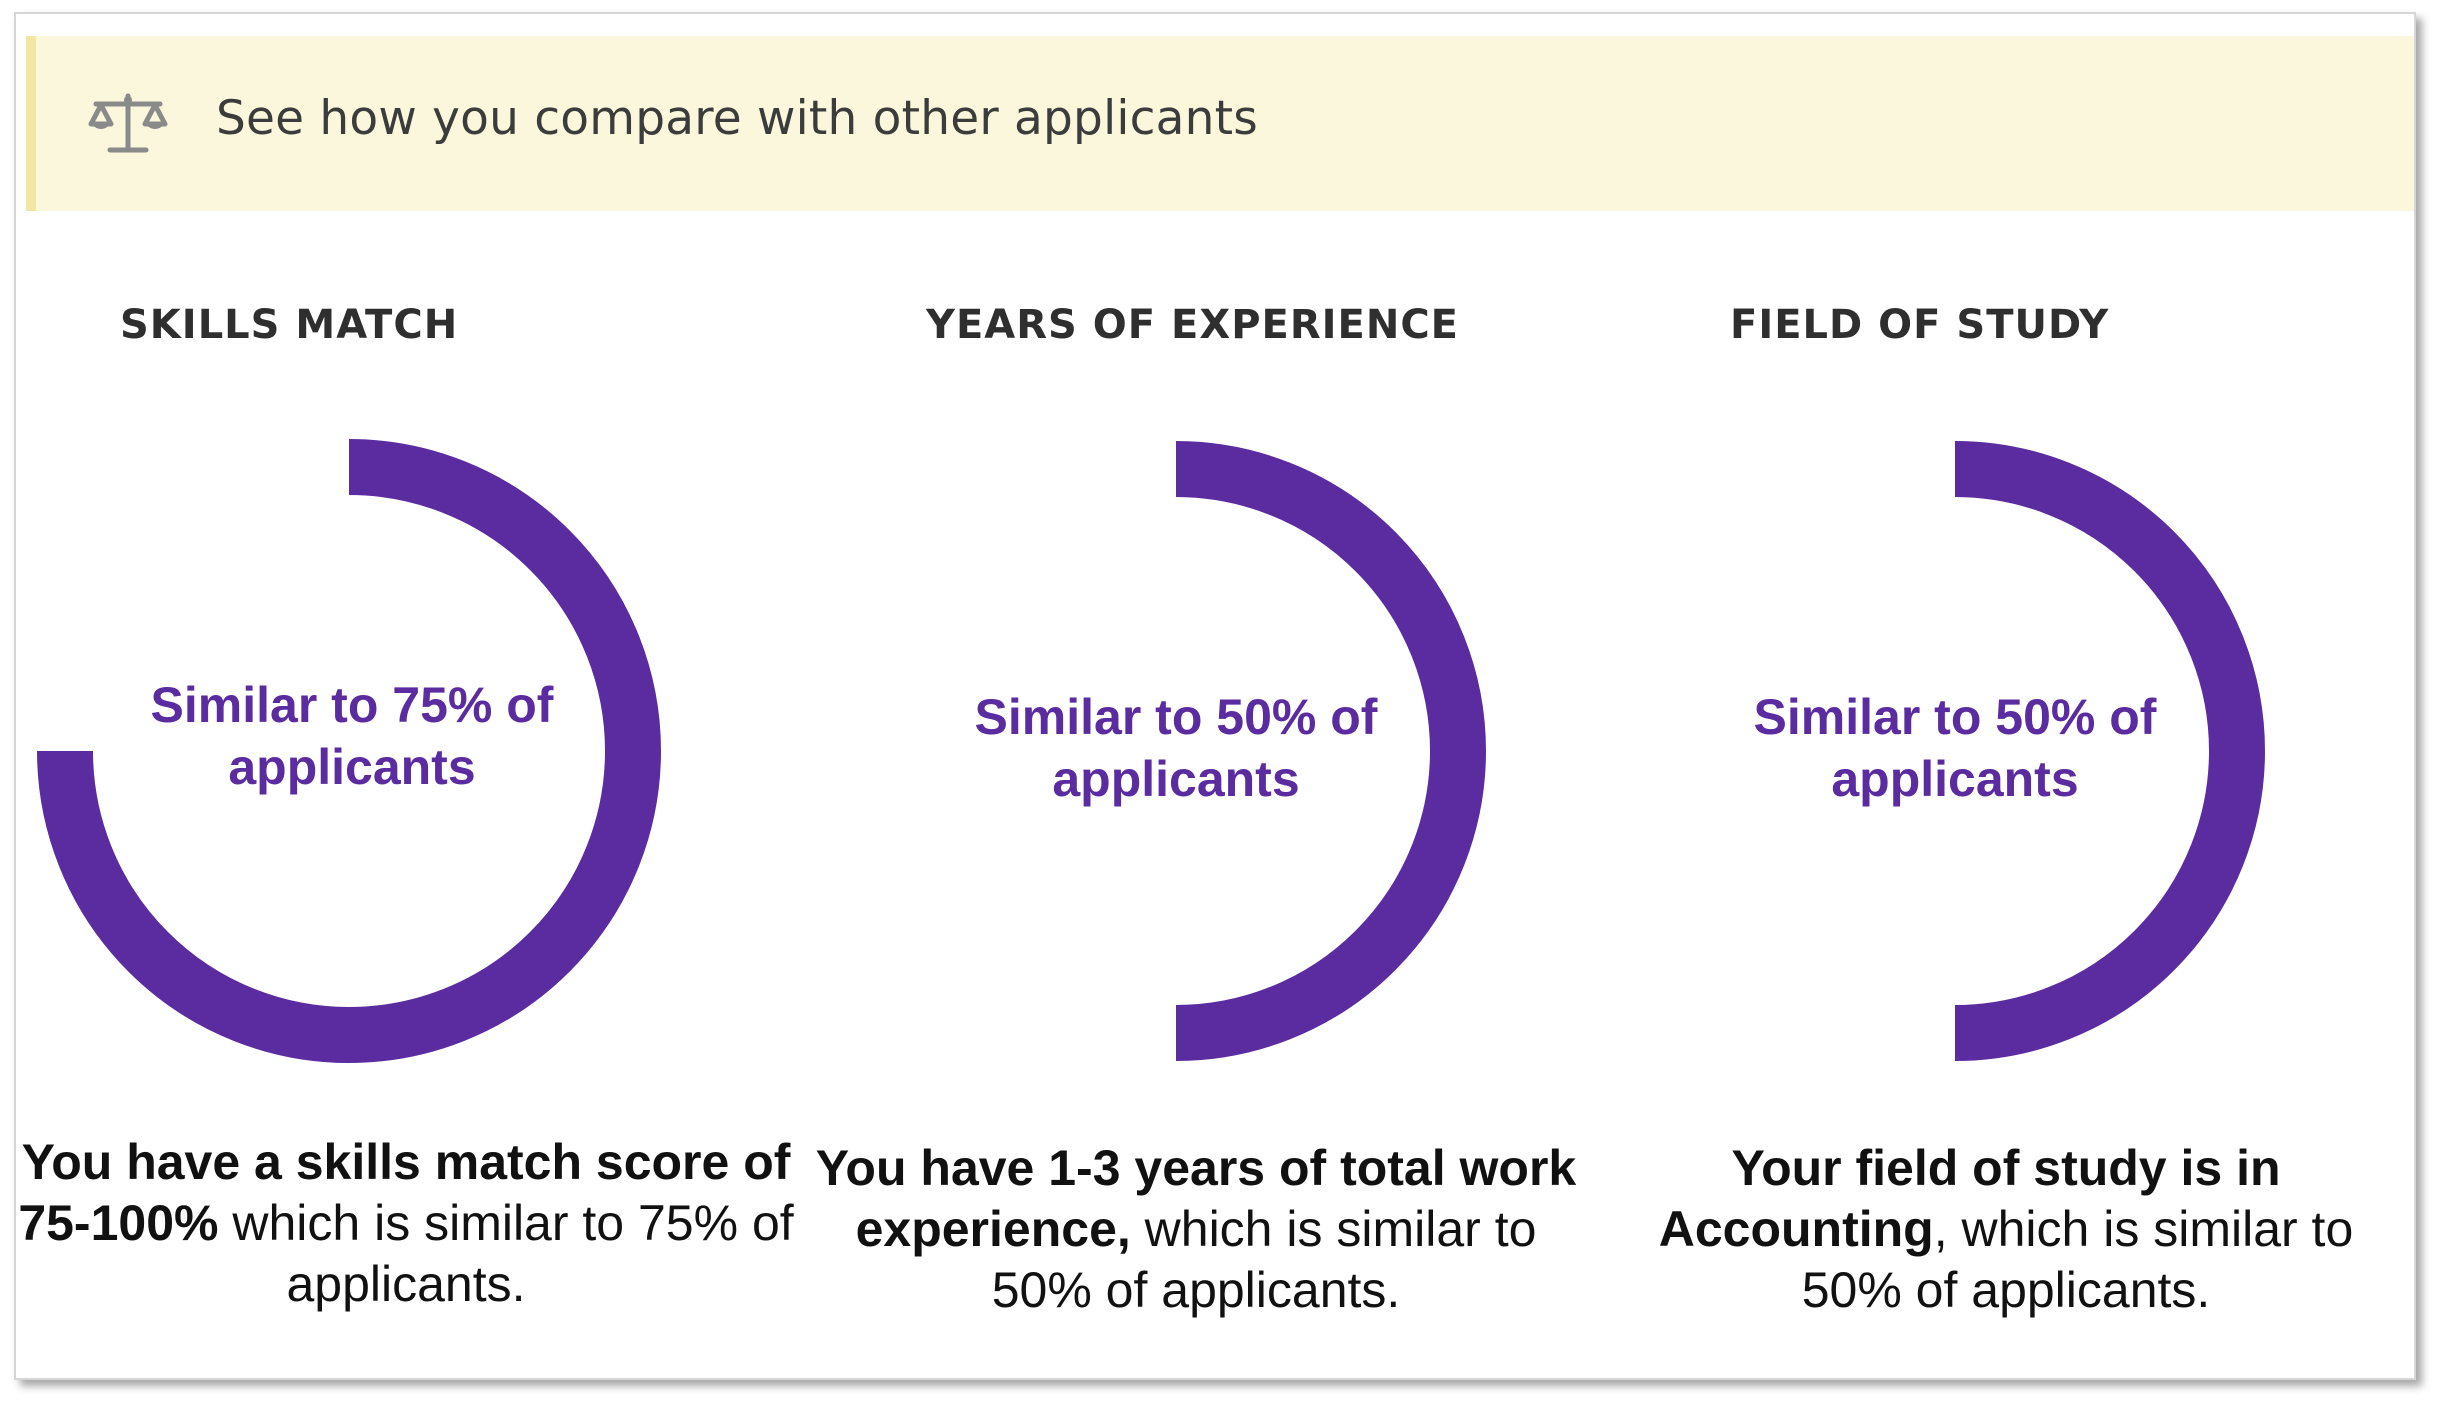 The image size is (2447, 1409). What do you see at coordinates (31, 123) in the screenshot?
I see `banner-accent-bar` at bounding box center [31, 123].